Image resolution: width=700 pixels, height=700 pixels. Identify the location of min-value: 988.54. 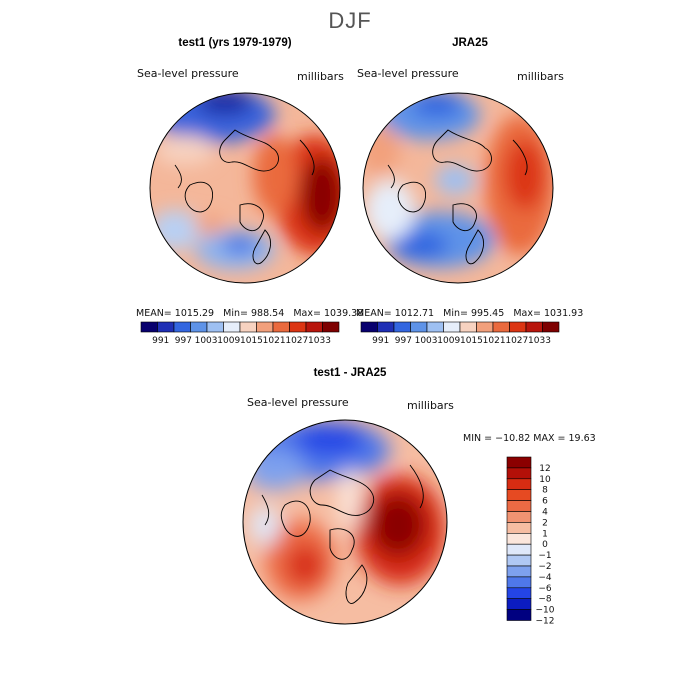
(268, 313).